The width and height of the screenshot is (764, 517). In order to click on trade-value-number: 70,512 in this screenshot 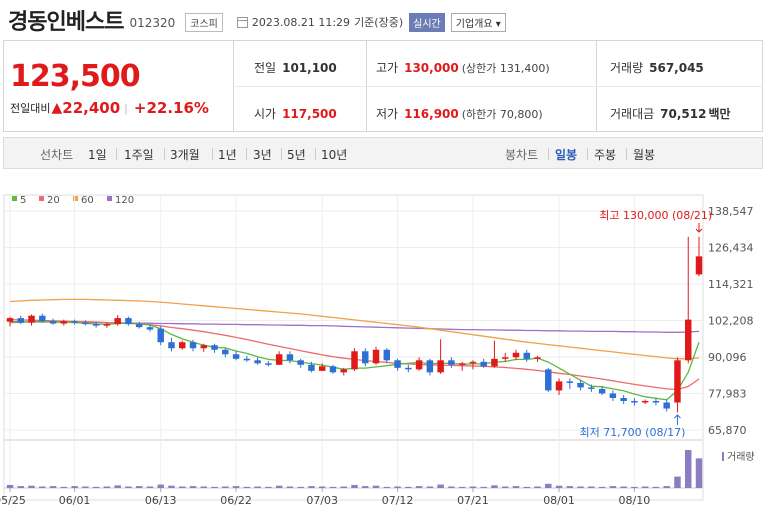, I will do `click(683, 114)`.